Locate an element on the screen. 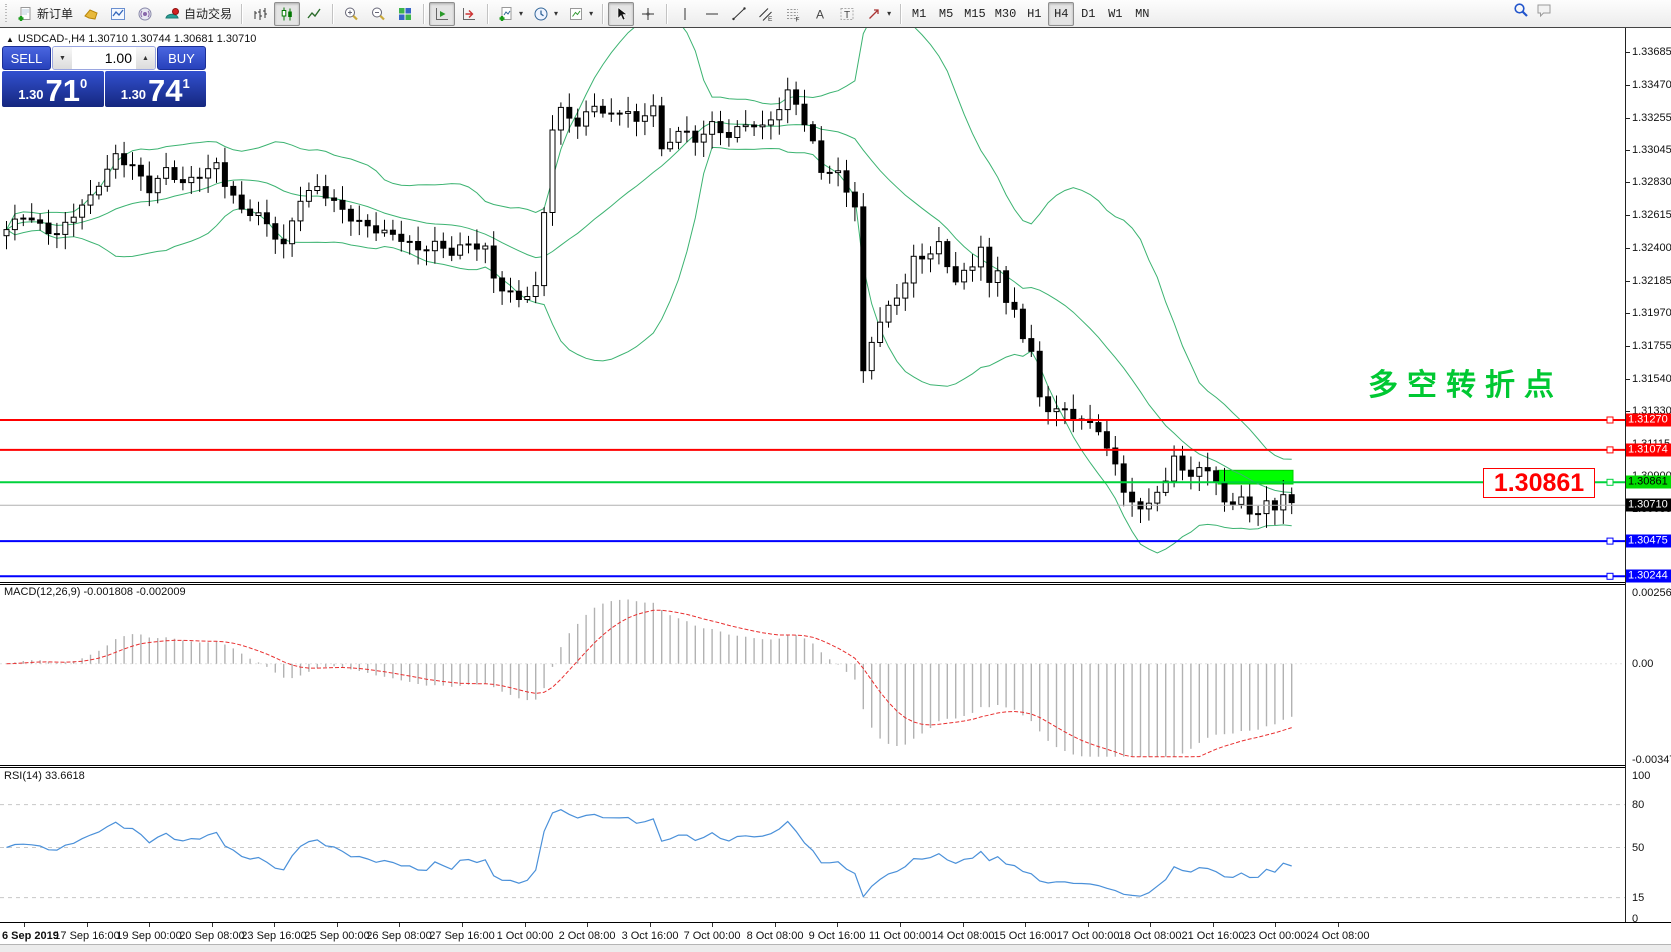  crosshair-button is located at coordinates (648, 14).